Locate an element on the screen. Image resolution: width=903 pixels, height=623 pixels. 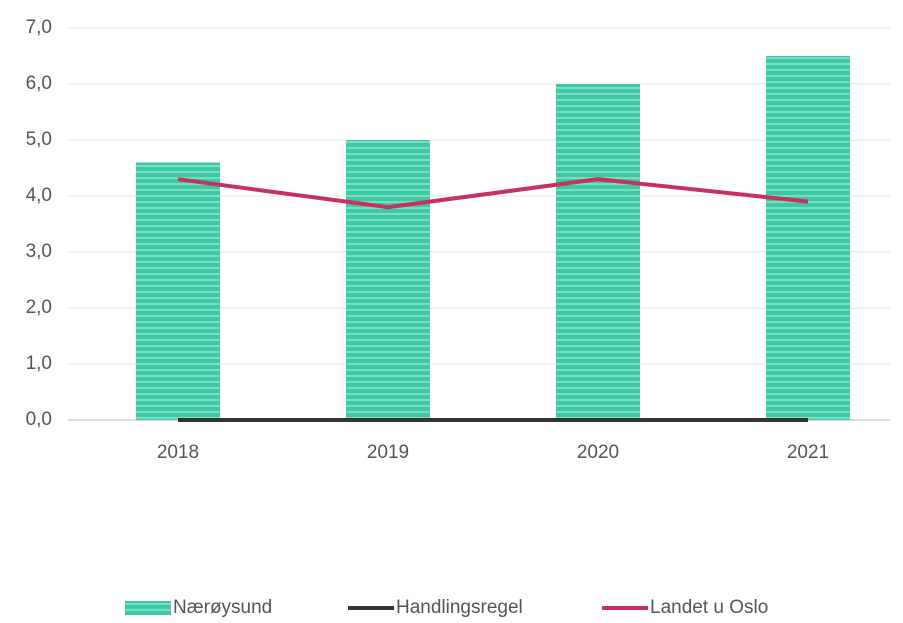
legend-label: Landet u Oslo is located at coordinates (709, 607).